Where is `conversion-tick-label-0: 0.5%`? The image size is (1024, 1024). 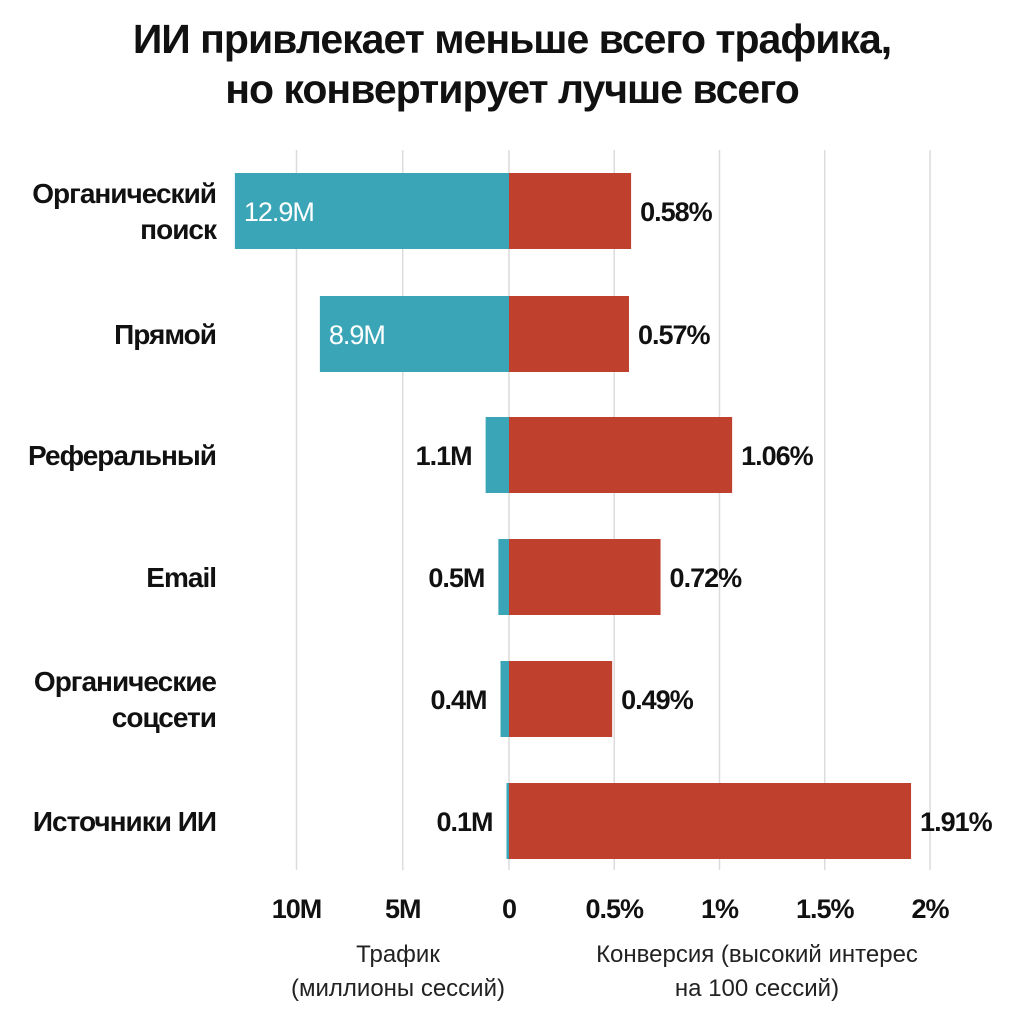 conversion-tick-label-0: 0.5% is located at coordinates (614, 909).